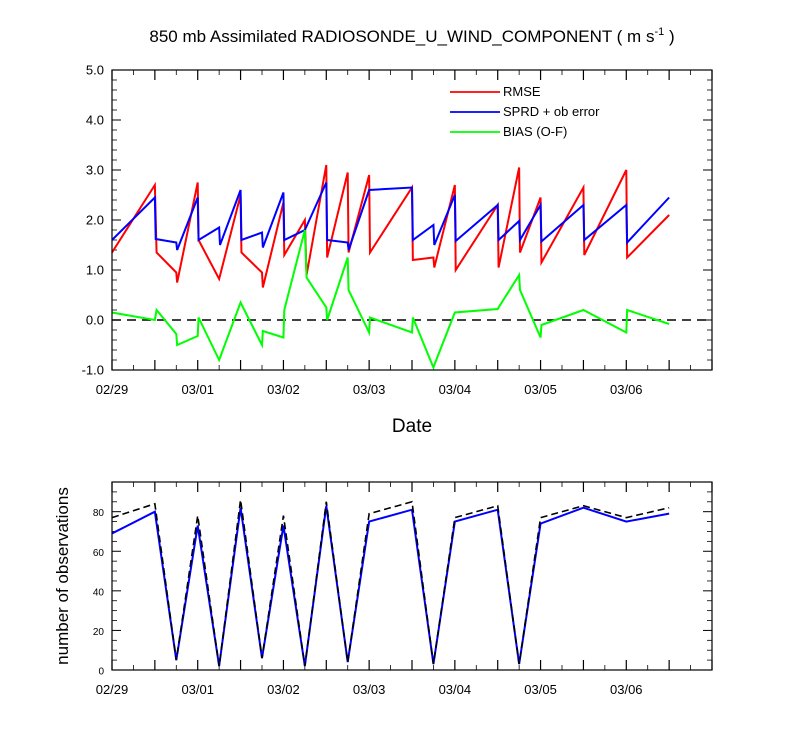 The height and width of the screenshot is (750, 800). Describe the element at coordinates (95, 220) in the screenshot. I see `y-tick-label: 2.0` at that location.